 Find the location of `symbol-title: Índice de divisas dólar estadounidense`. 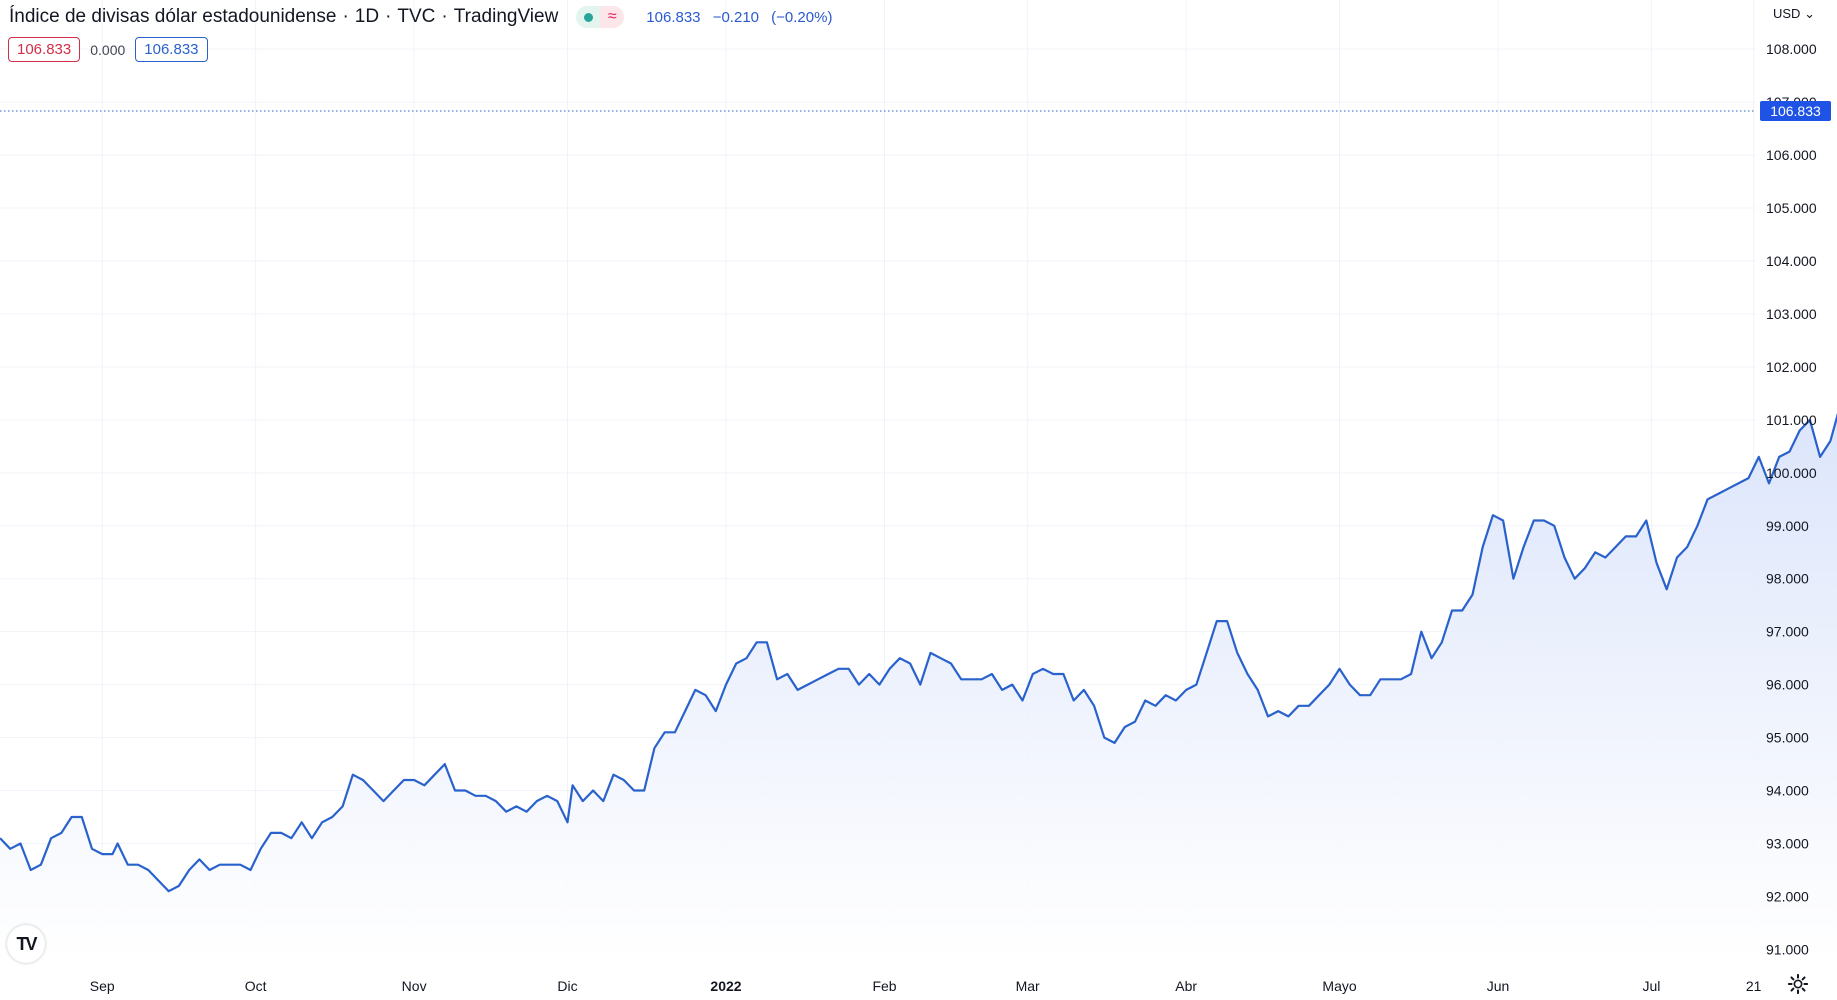

symbol-title: Índice de divisas dólar estadounidense is located at coordinates (173, 16).